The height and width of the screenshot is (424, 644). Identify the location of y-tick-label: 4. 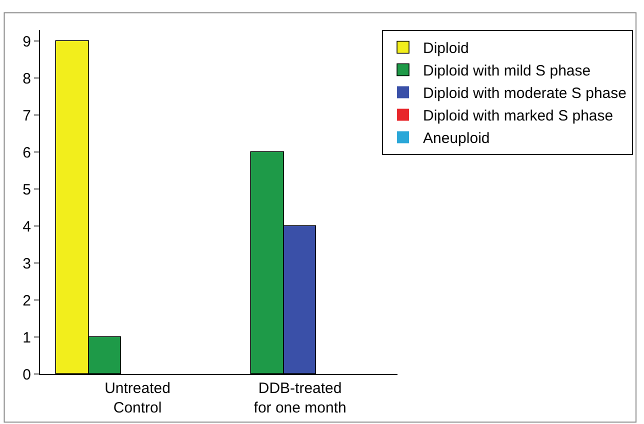
(26, 227).